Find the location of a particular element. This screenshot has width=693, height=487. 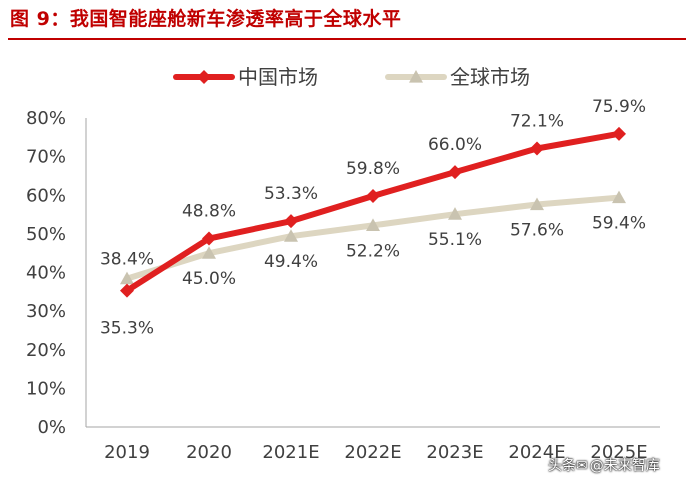

x-axis: 2019 2020 2021E 2022E 2023E 2024E 2025E is located at coordinates (373, 444).